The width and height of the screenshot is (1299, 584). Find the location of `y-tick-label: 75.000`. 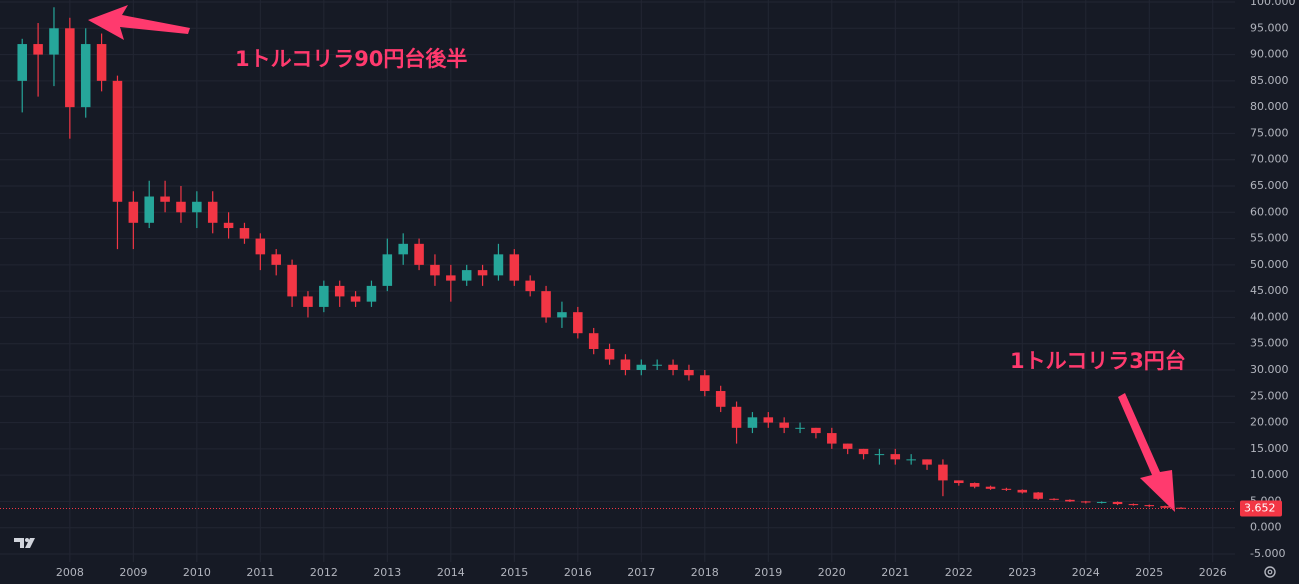

y-tick-label: 75.000 is located at coordinates (1269, 132).